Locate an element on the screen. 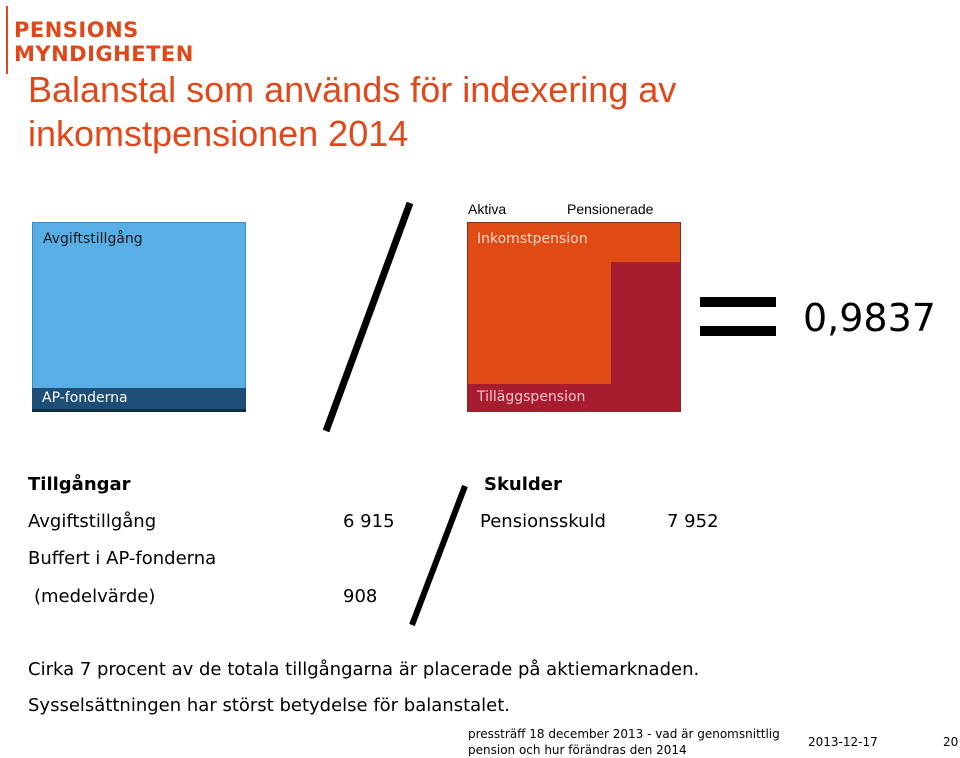 Image resolution: width=960 pixels, height=758 pixels. liabilities-outline is located at coordinates (574, 317).